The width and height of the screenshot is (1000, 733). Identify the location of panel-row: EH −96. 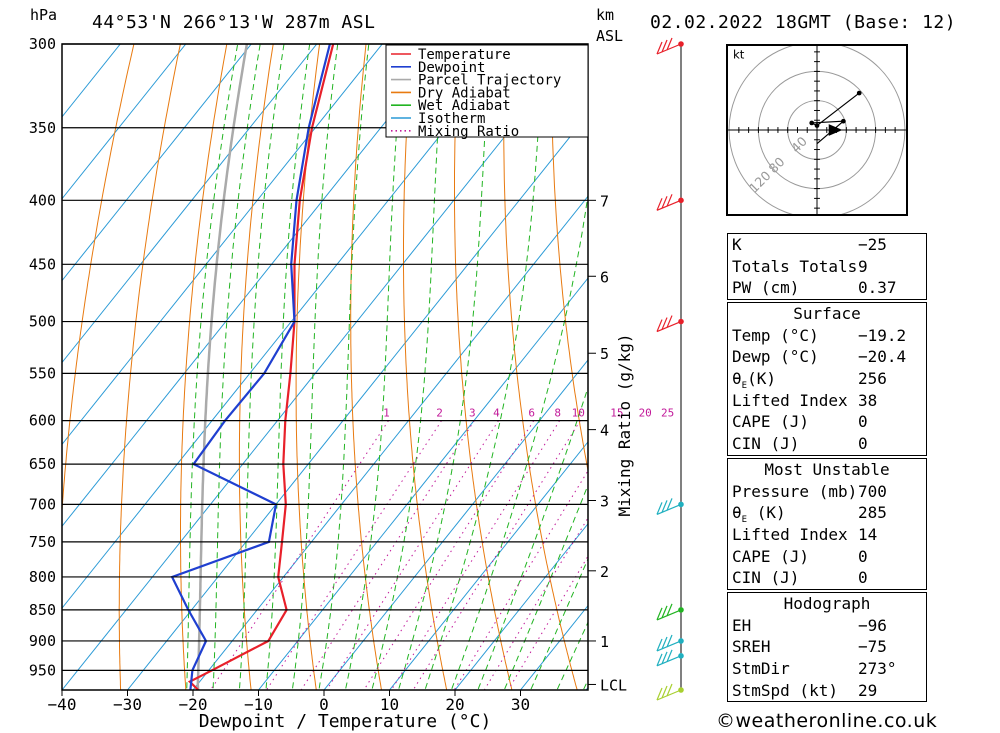
(827, 626).